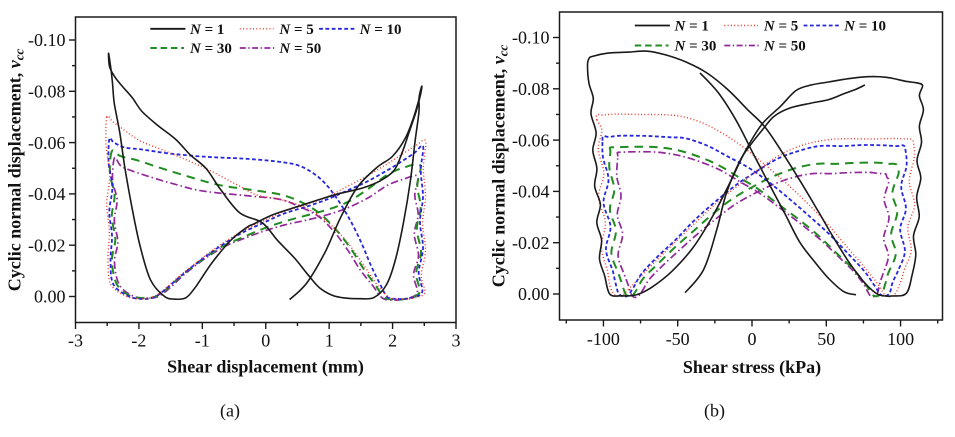  I want to click on svg-text: Shear displacement (mm), so click(265, 367).